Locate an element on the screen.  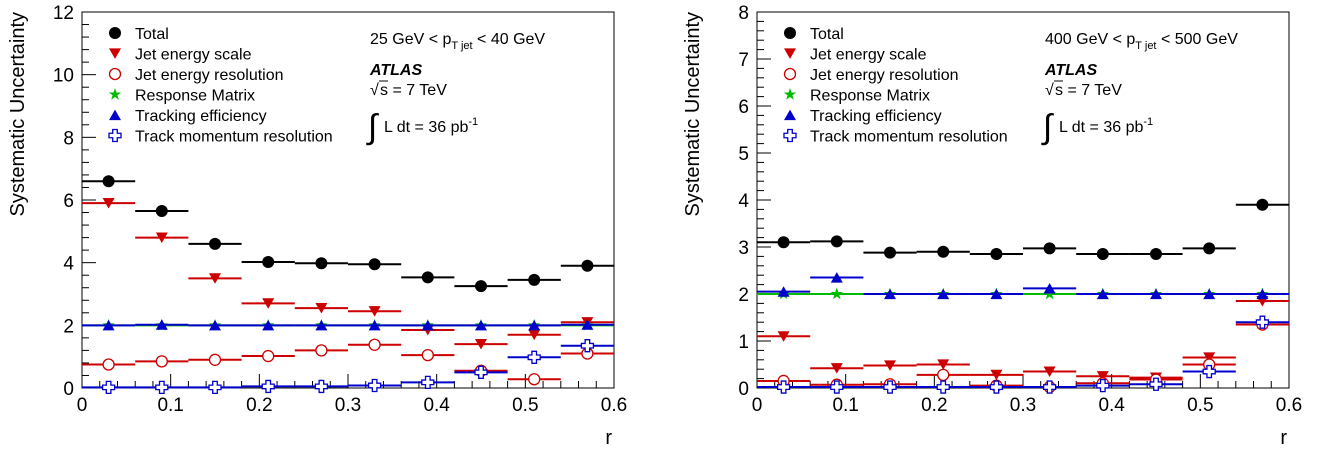
y-tick-label: 7 is located at coordinates (743, 60).